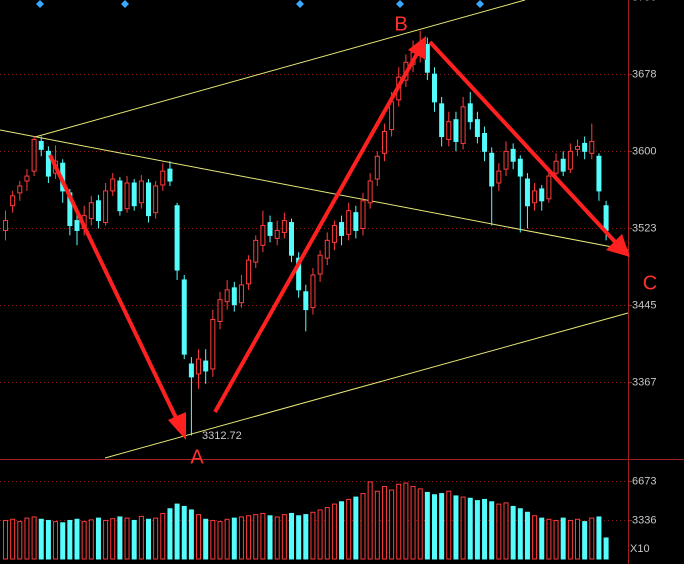  What do you see at coordinates (306, 520) in the screenshot?
I see `volumes` at bounding box center [306, 520].